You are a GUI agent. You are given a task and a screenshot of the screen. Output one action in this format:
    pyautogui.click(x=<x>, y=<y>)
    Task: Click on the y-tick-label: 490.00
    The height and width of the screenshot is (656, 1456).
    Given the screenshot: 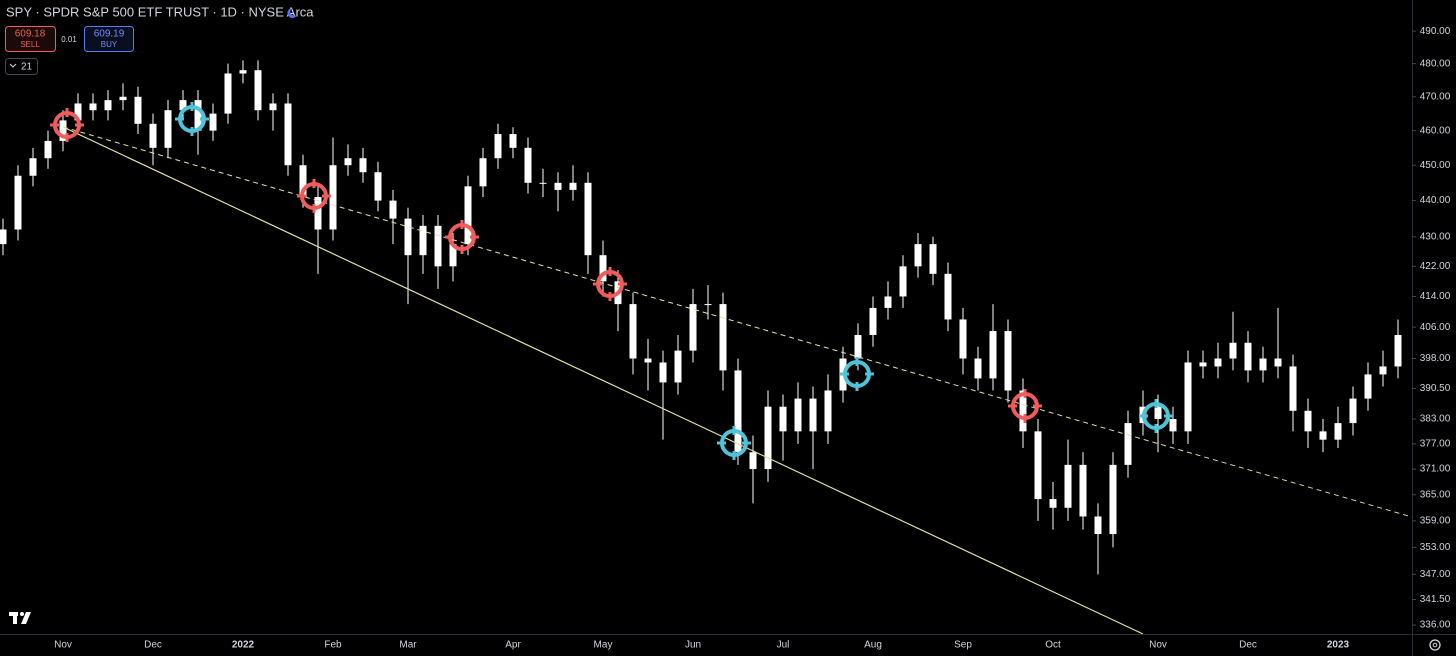 What is the action you would take?
    pyautogui.click(x=1435, y=31)
    